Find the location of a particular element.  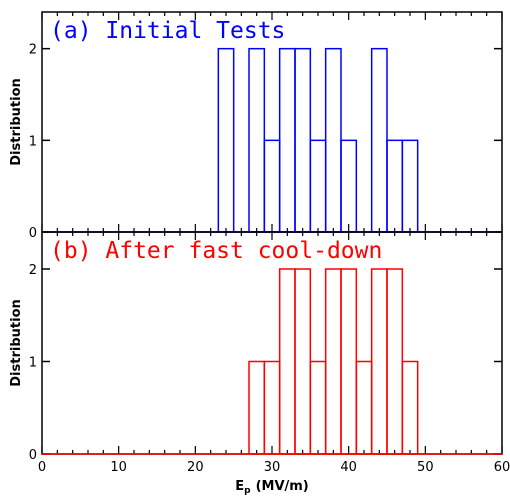

panel-a-title: (a) Initial Tests is located at coordinates (167, 31).